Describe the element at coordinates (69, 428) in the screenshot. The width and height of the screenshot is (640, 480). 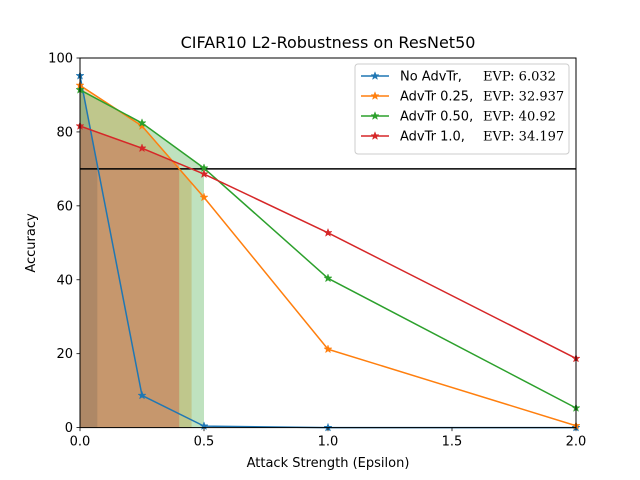
I see `y-tick-label-0: 0` at that location.